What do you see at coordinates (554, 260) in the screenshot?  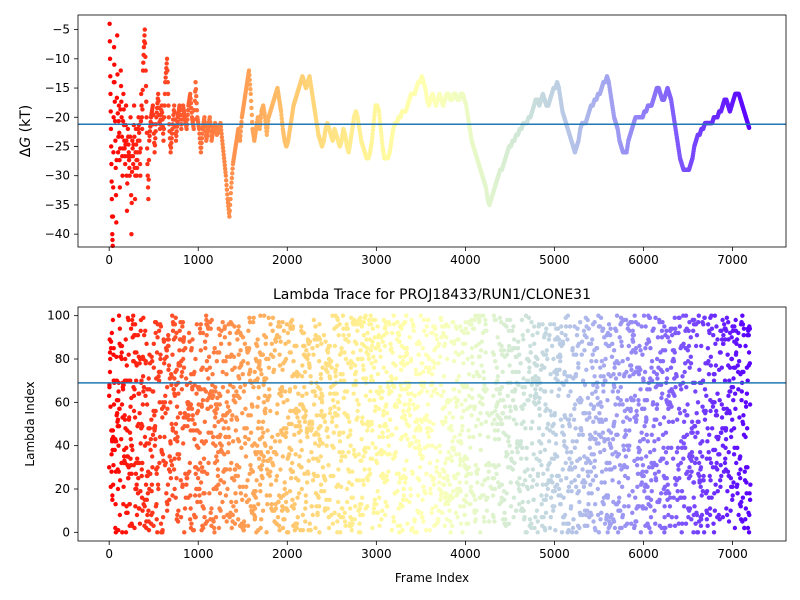 I see `x-tick-label: 5000` at bounding box center [554, 260].